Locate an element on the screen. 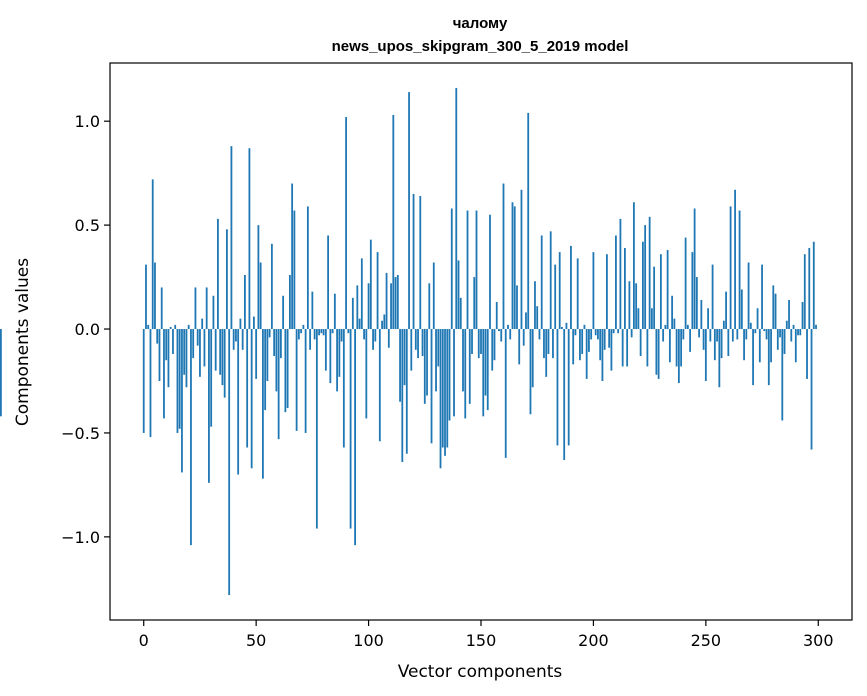 Image resolution: width=867 pixels, height=696 pixels. y-axis-label: Components values is located at coordinates (23, 342).